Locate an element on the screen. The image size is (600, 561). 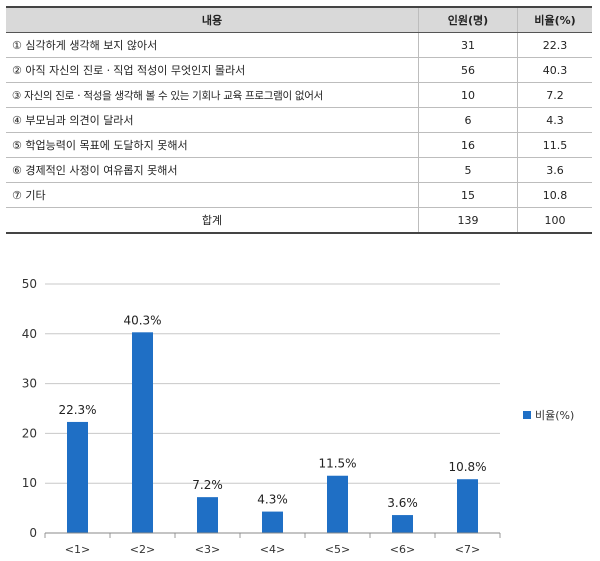
header-content: 내용 is located at coordinates (212, 19).